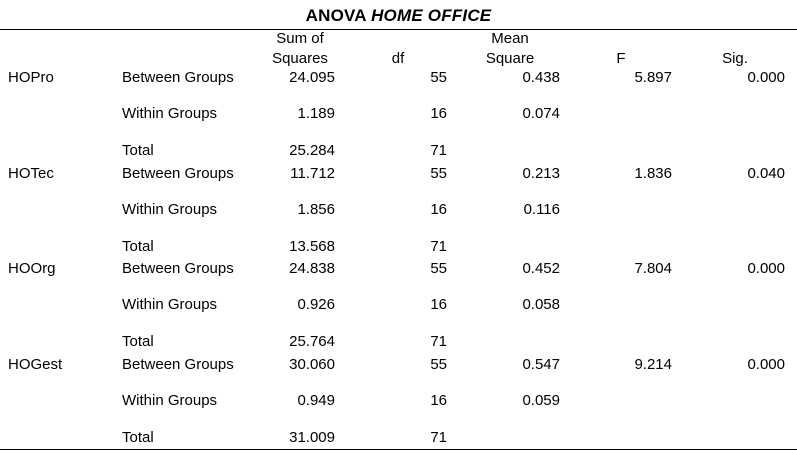 The height and width of the screenshot is (454, 797). Describe the element at coordinates (300, 38) in the screenshot. I see `header-sum-of-squares-line1: Sum of` at that location.